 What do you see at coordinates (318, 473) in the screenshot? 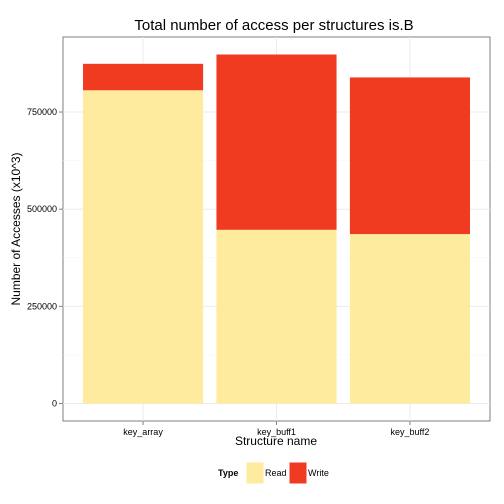
I see `legend-label-write: Write` at bounding box center [318, 473].